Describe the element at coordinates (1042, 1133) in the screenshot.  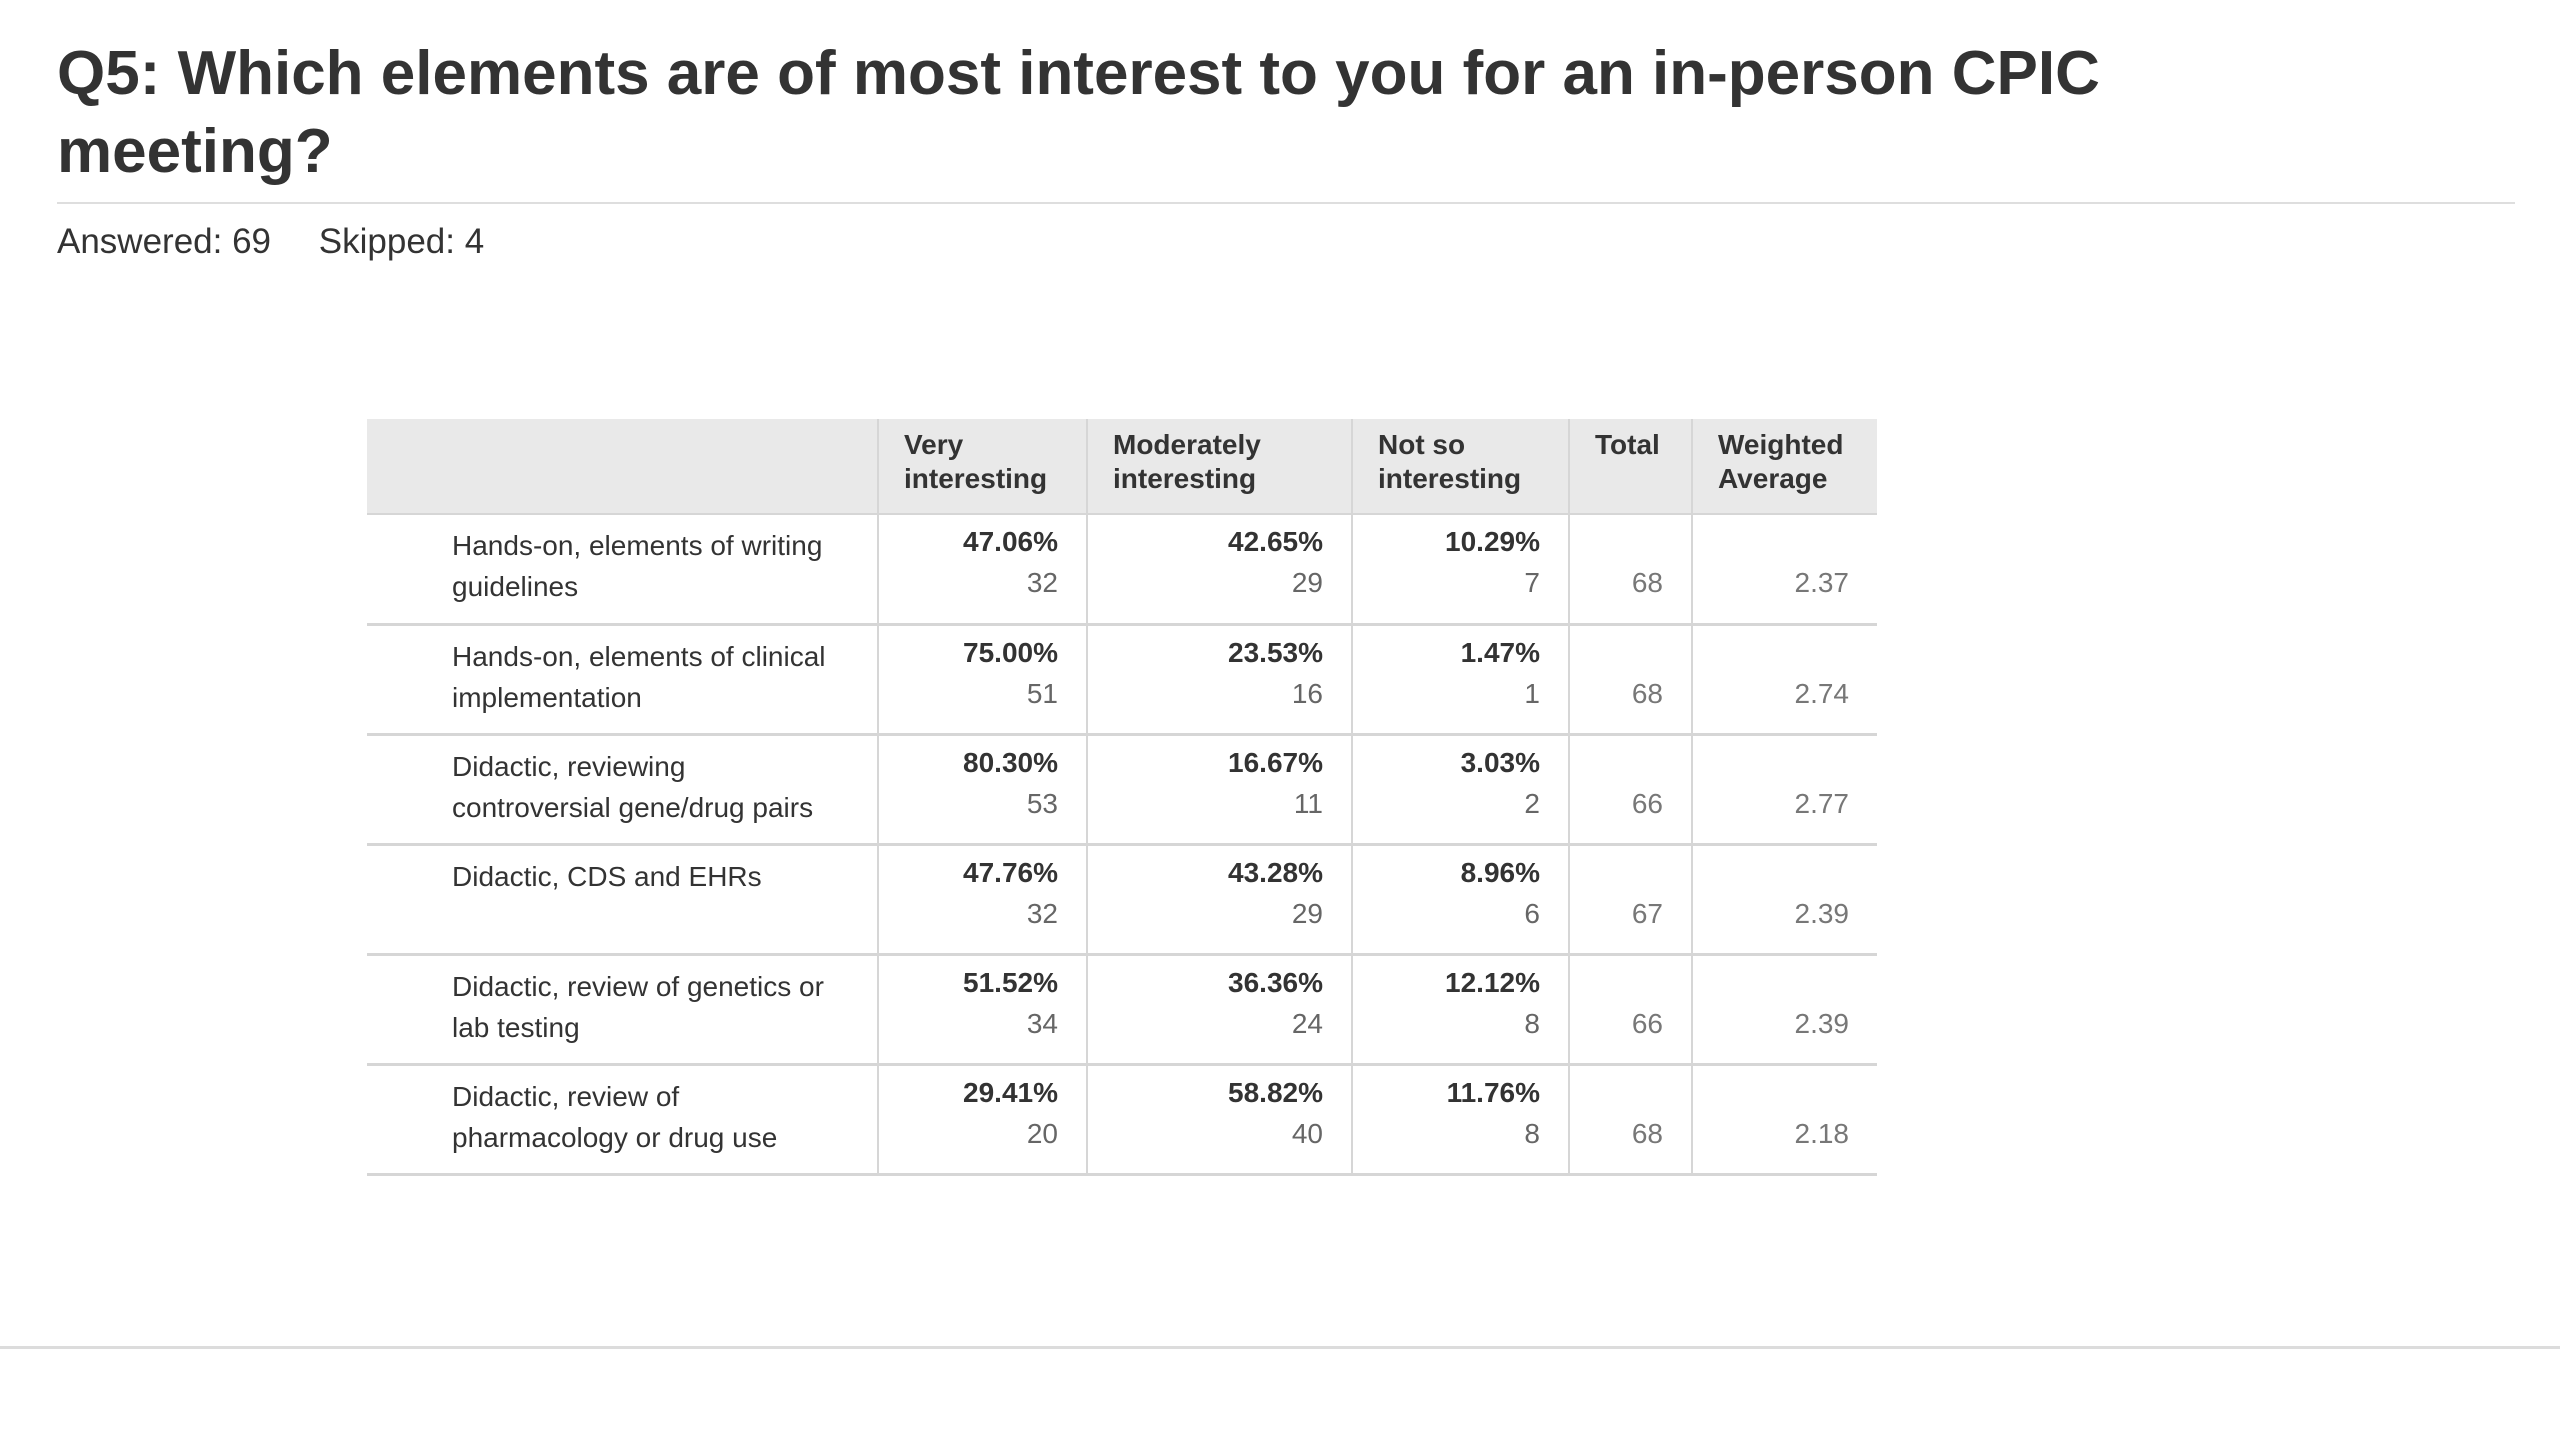
I see `very-interesting-count: 20` at that location.